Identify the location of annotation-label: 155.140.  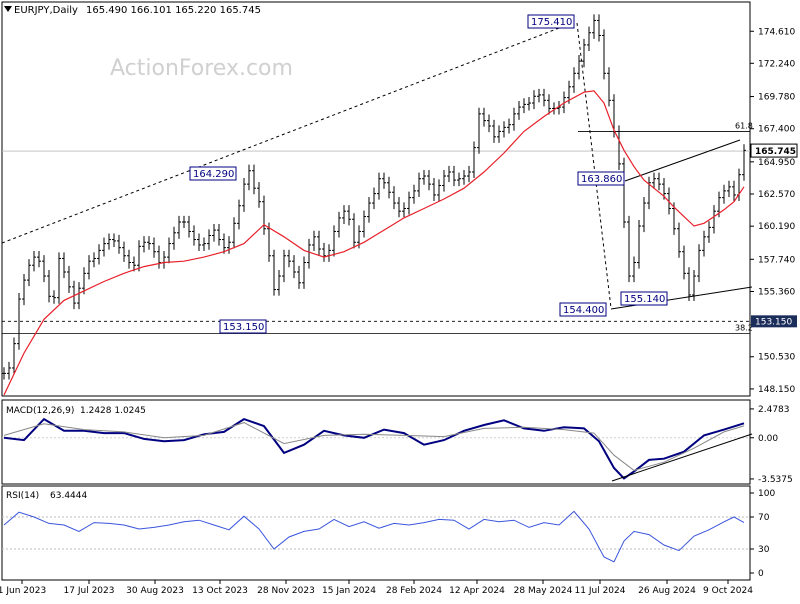
(644, 299).